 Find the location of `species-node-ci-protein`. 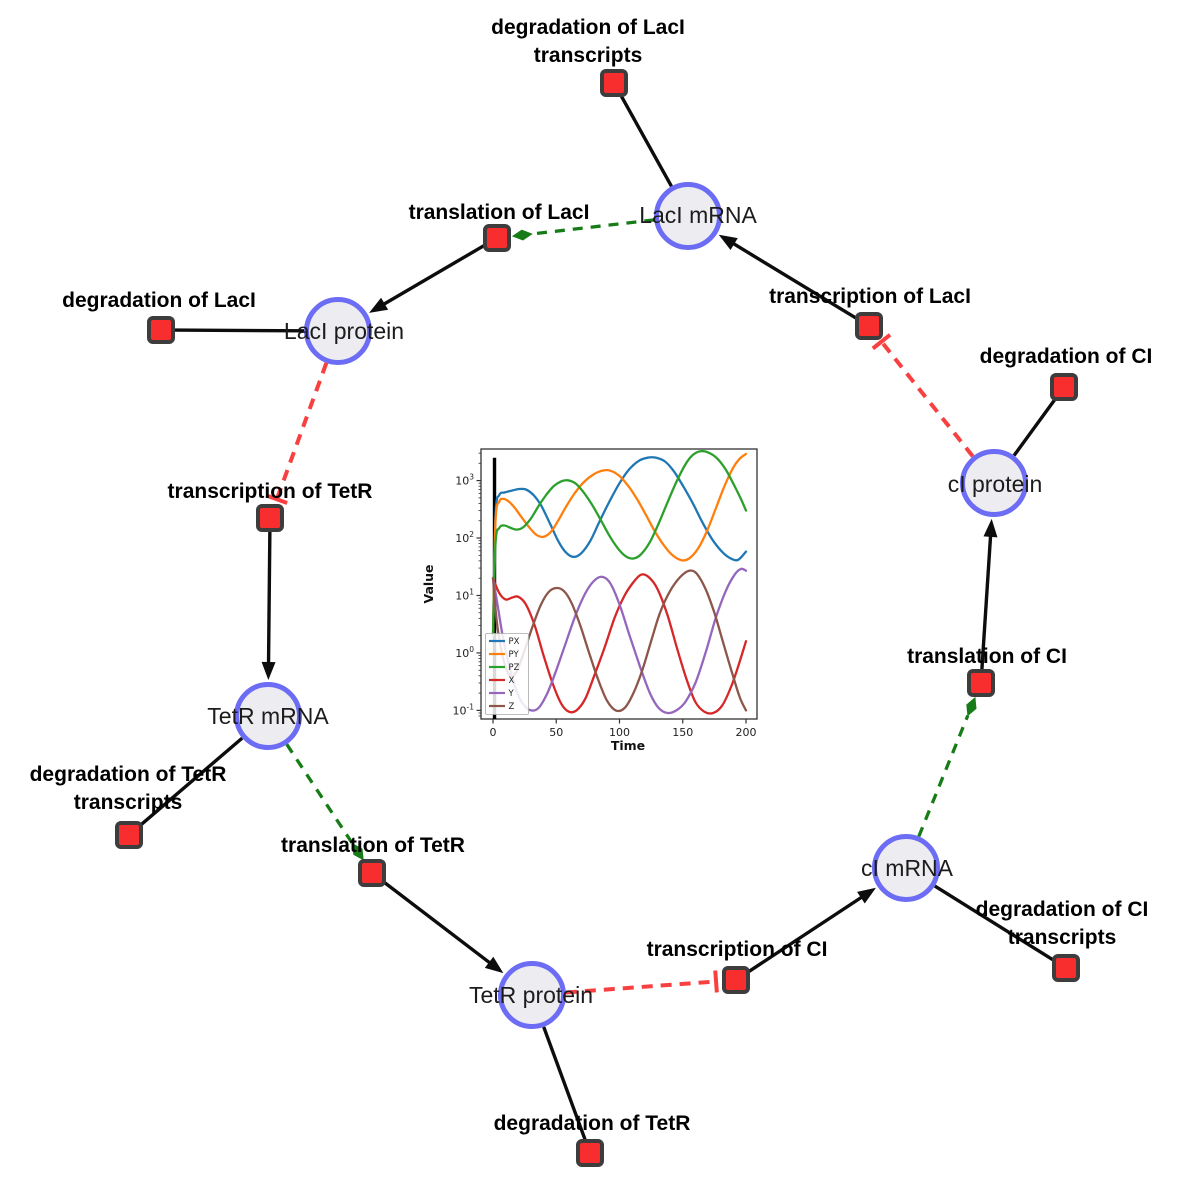

species-node-ci-protein is located at coordinates (994, 483).